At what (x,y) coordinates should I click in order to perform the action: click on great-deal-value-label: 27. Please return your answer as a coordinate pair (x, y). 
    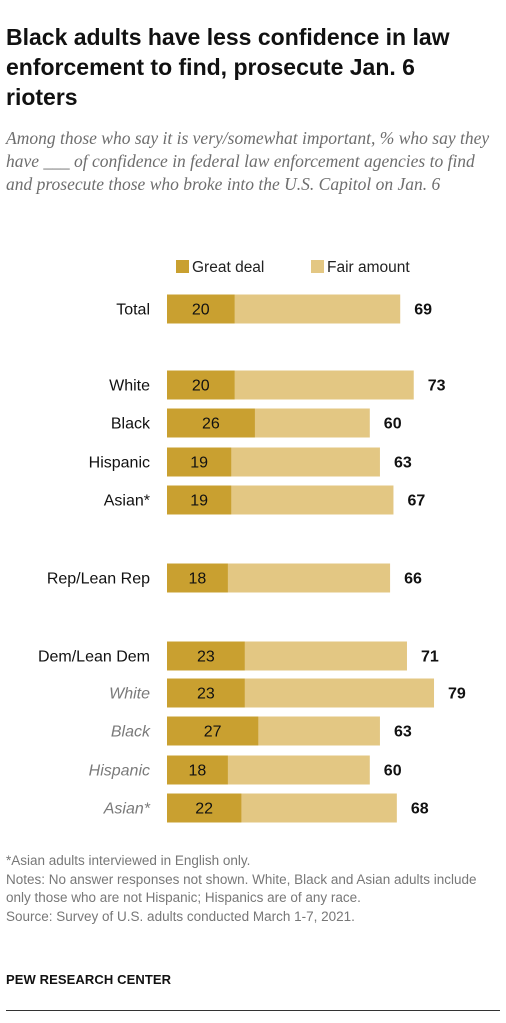
    Looking at the image, I should click on (213, 732).